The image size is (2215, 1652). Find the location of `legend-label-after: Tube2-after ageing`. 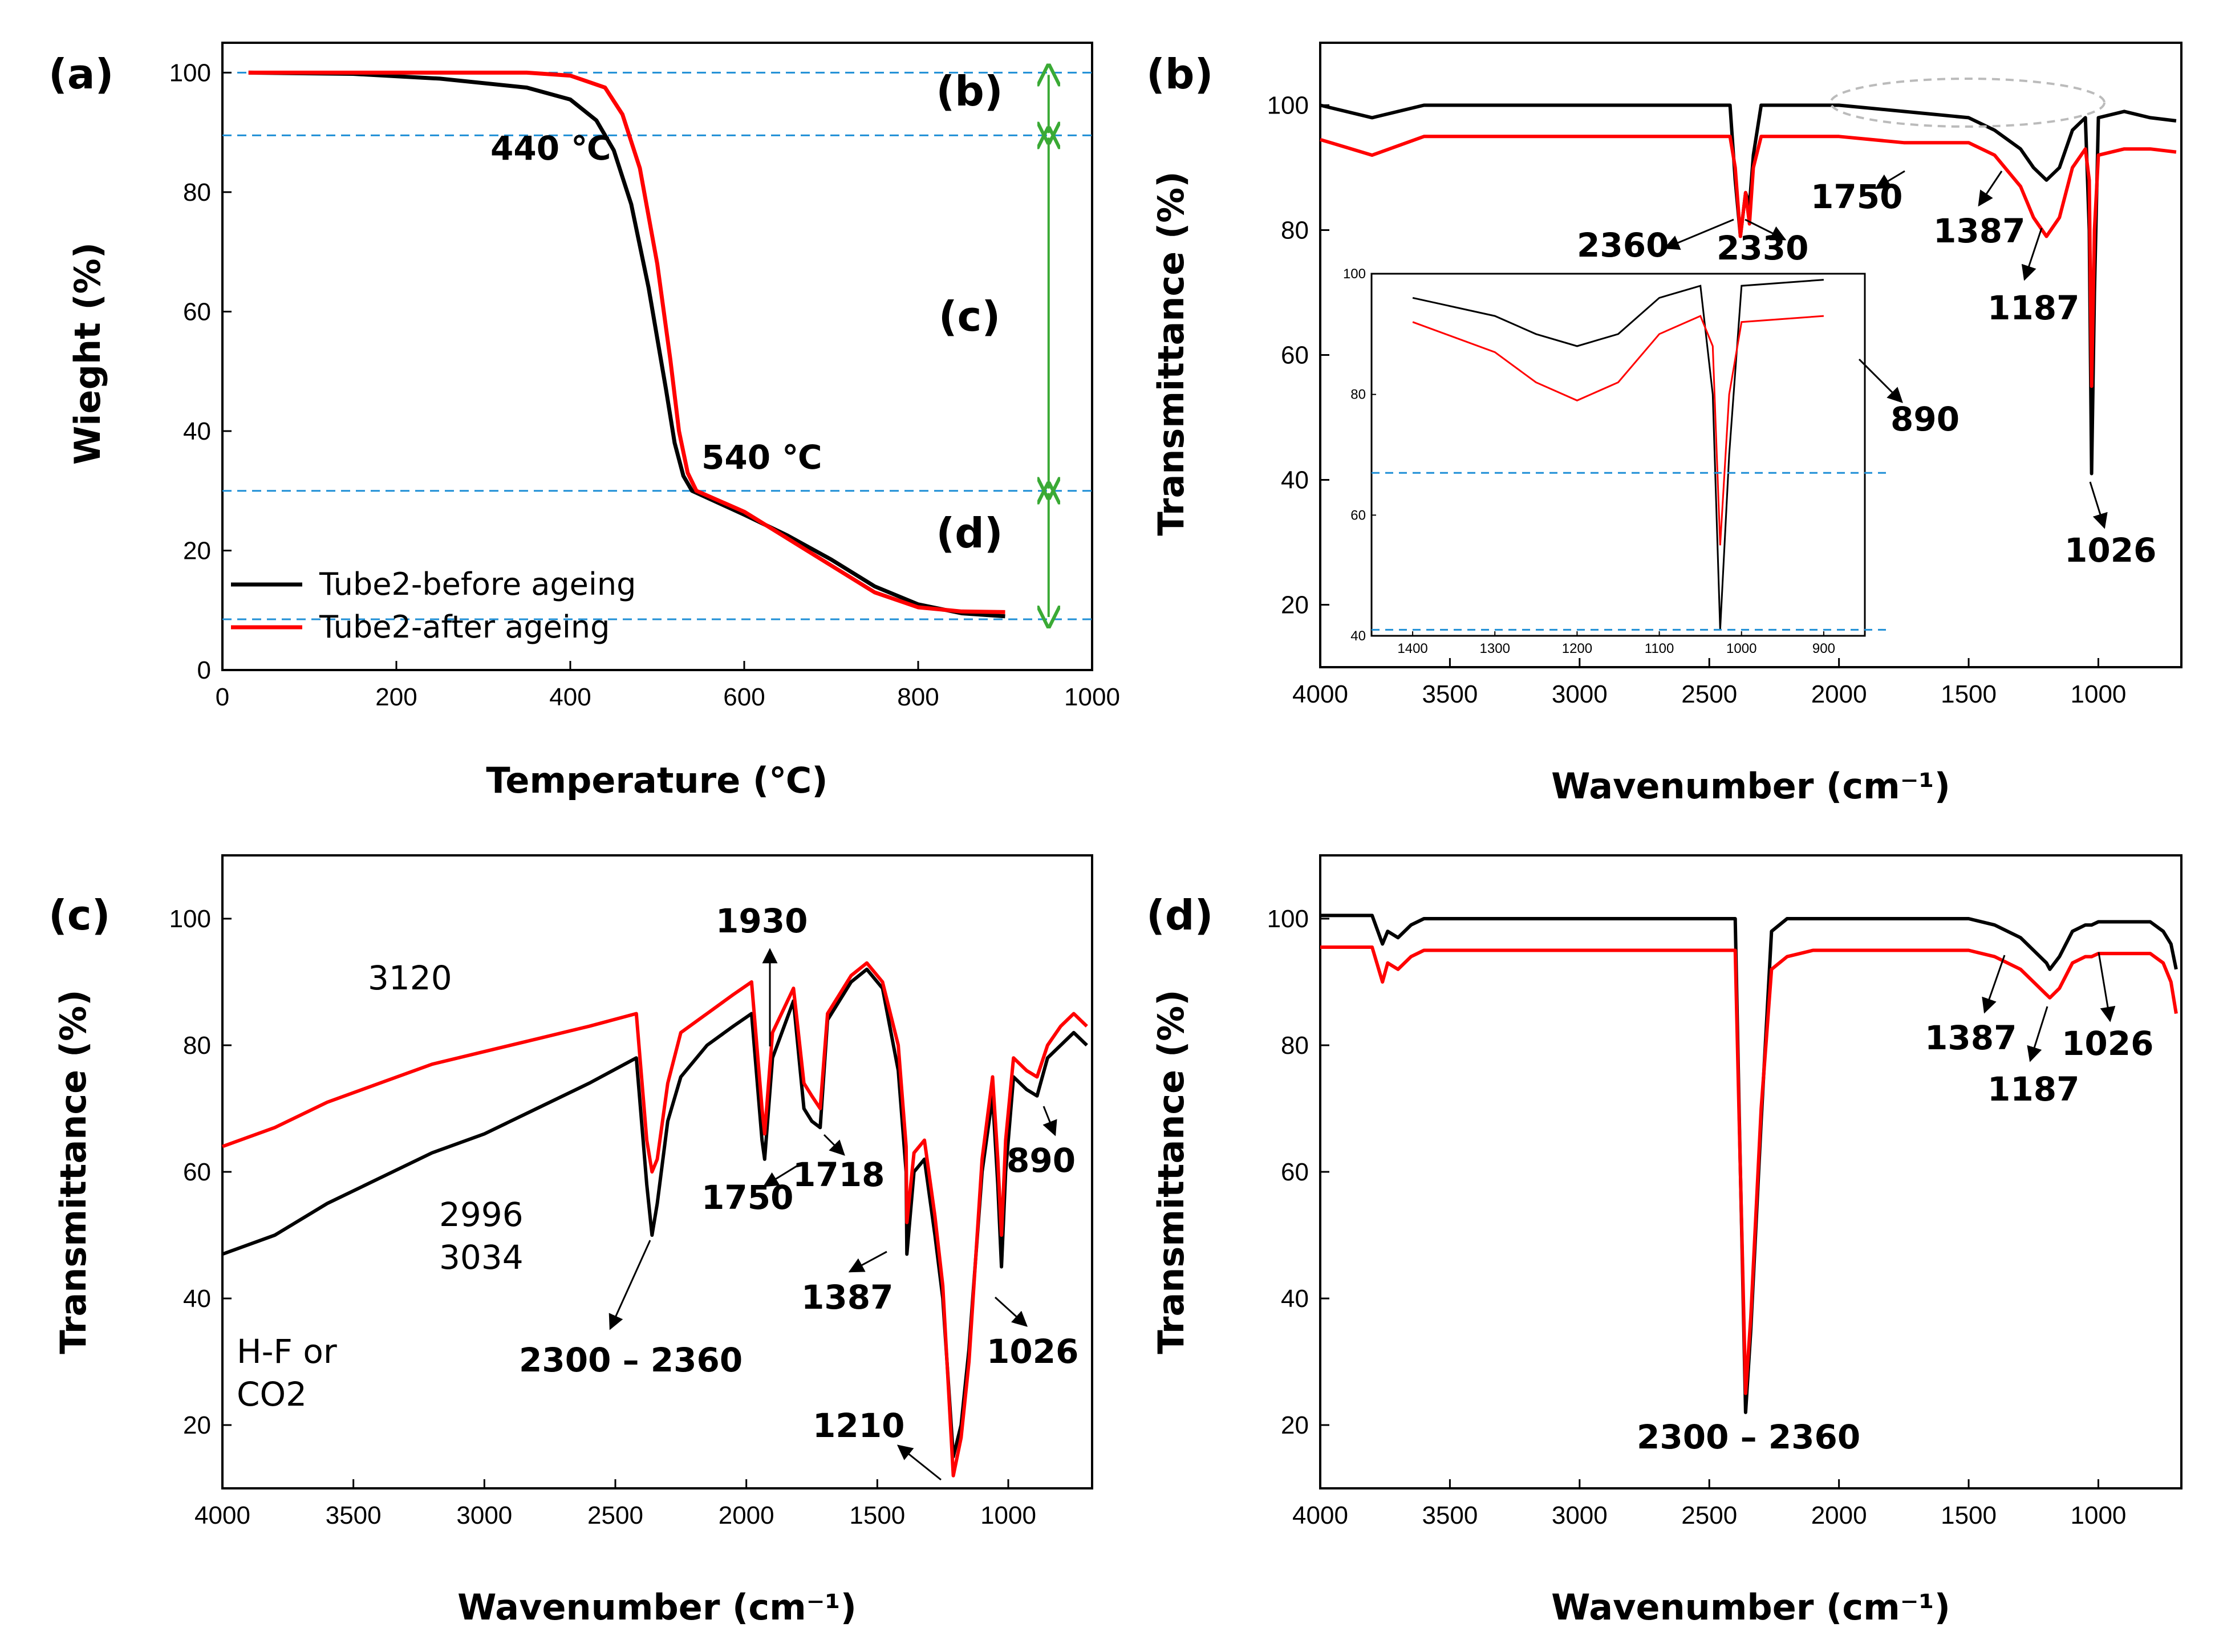

legend-label-after: Tube2-after ageing is located at coordinates (464, 627).